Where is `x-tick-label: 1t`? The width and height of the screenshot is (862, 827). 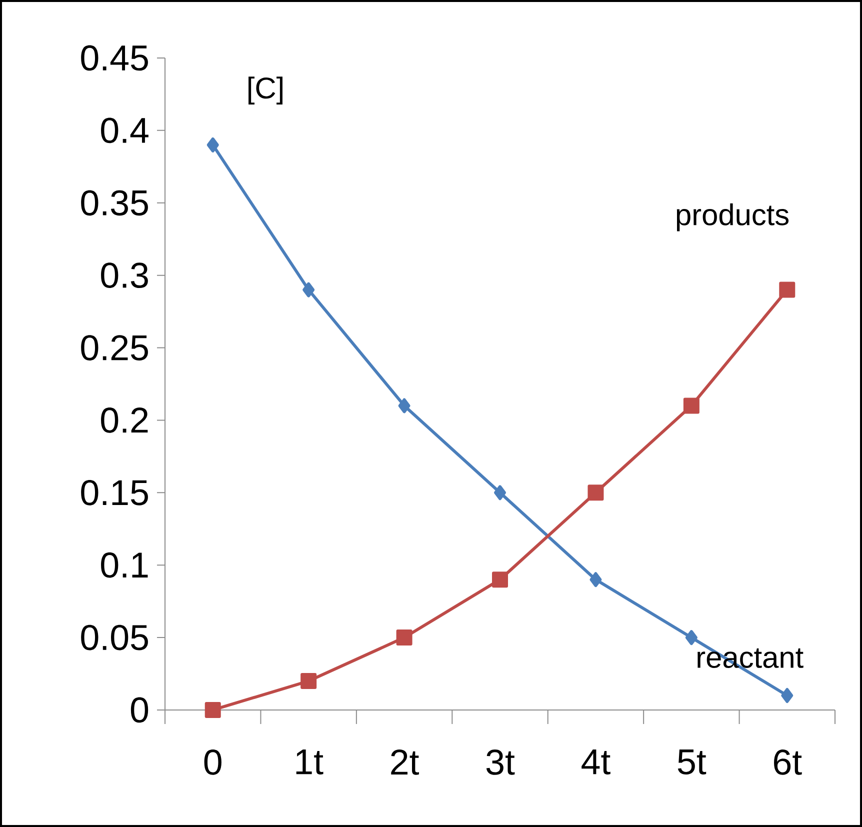
x-tick-label: 1t is located at coordinates (310, 762).